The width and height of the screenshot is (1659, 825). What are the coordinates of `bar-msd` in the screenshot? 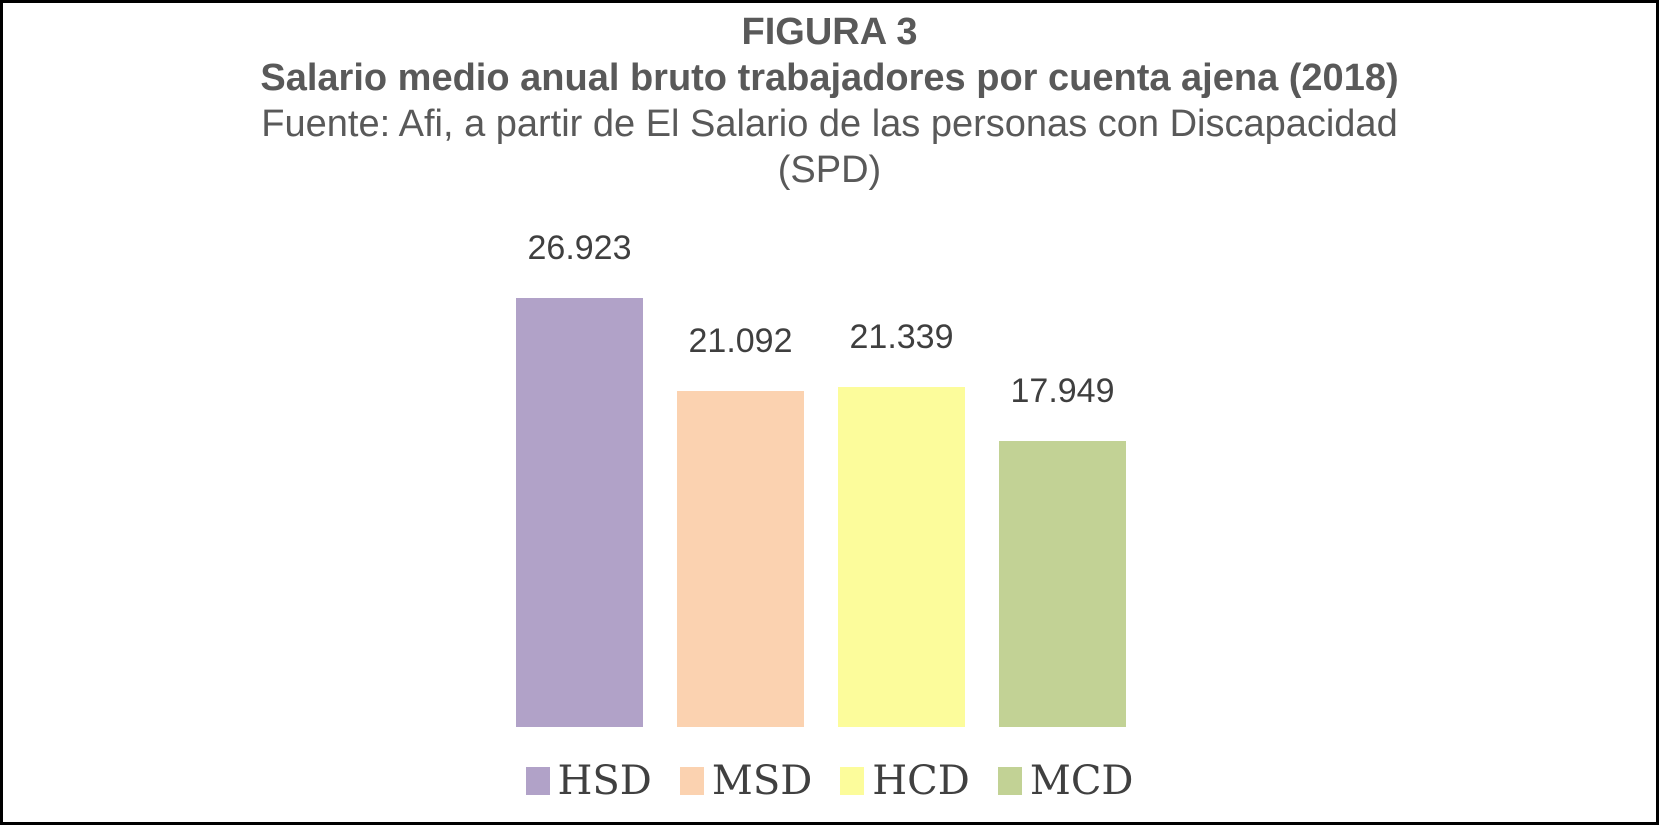 It's located at (740, 559).